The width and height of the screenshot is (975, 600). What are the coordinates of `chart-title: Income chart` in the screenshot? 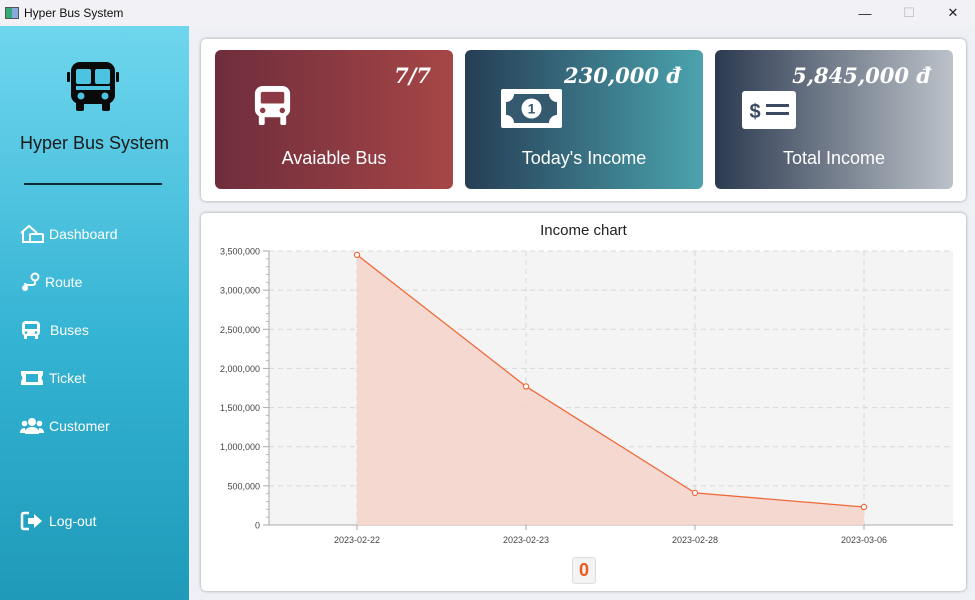 It's located at (583, 230).